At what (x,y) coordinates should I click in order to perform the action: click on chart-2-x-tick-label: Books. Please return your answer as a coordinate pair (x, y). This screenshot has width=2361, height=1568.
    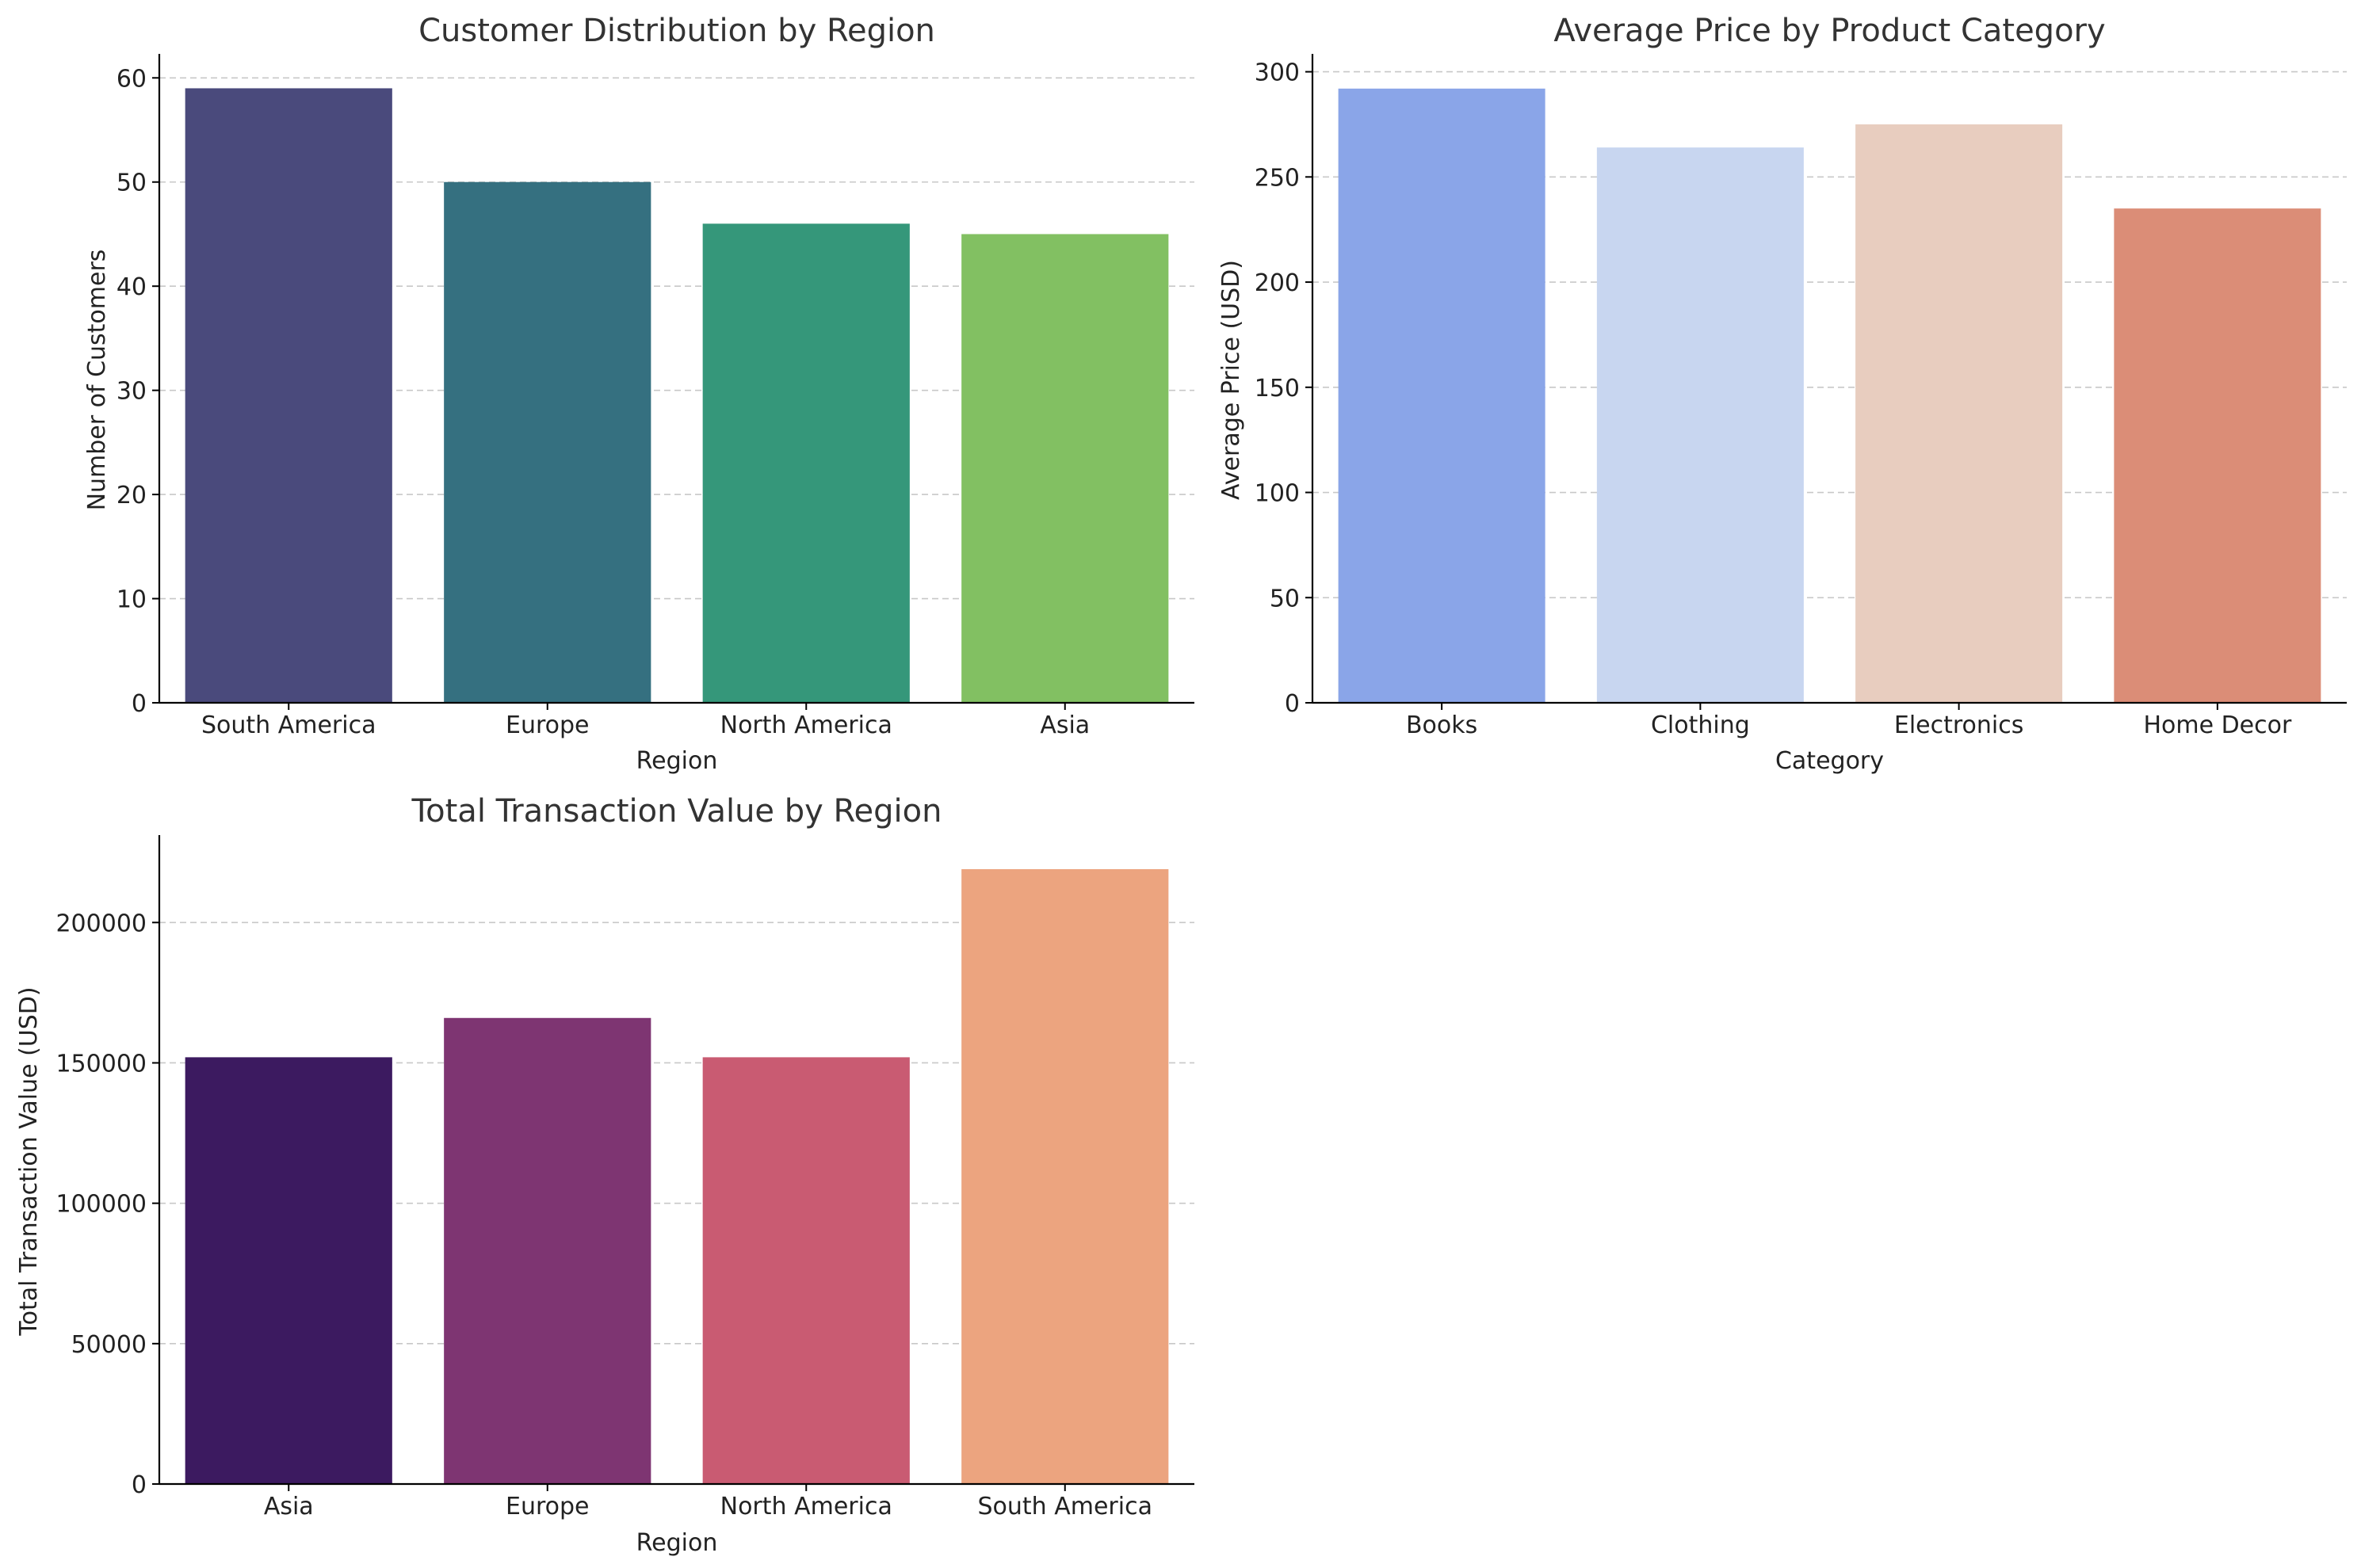
    Looking at the image, I should click on (1441, 725).